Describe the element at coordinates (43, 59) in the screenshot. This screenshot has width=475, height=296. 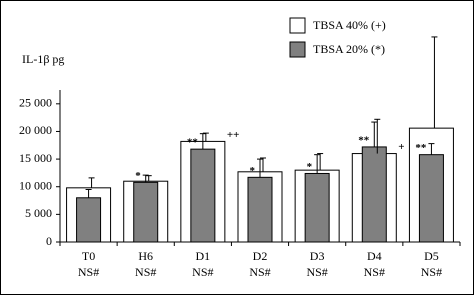
I see `y-axis-label: IL-1β pg` at that location.